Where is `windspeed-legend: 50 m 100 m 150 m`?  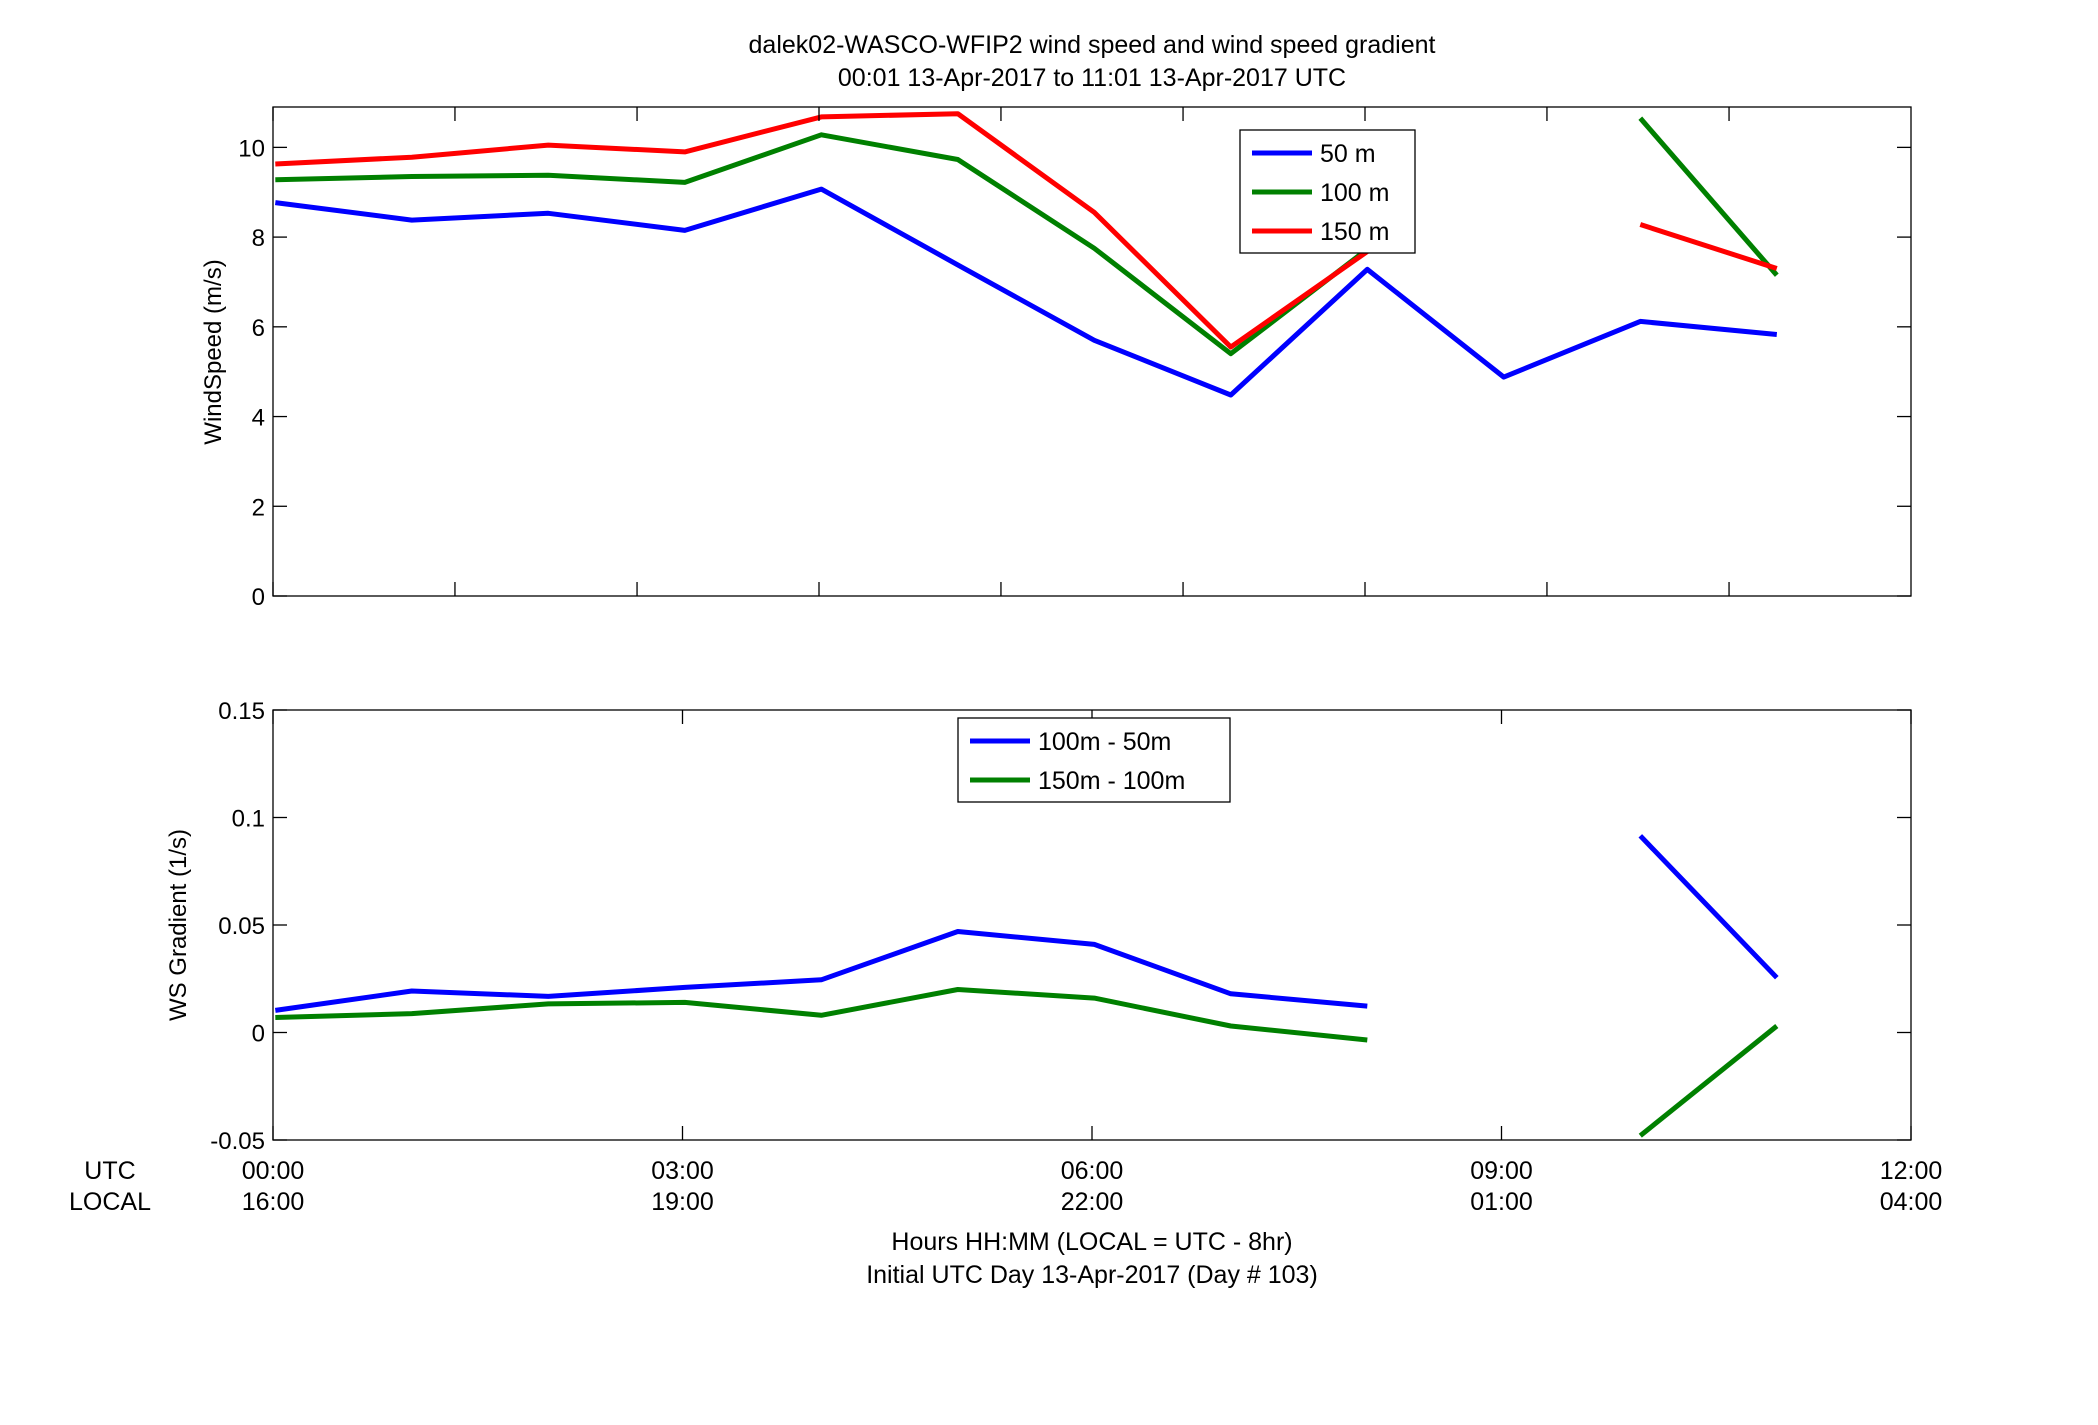
windspeed-legend: 50 m 100 m 150 m is located at coordinates (1327, 191).